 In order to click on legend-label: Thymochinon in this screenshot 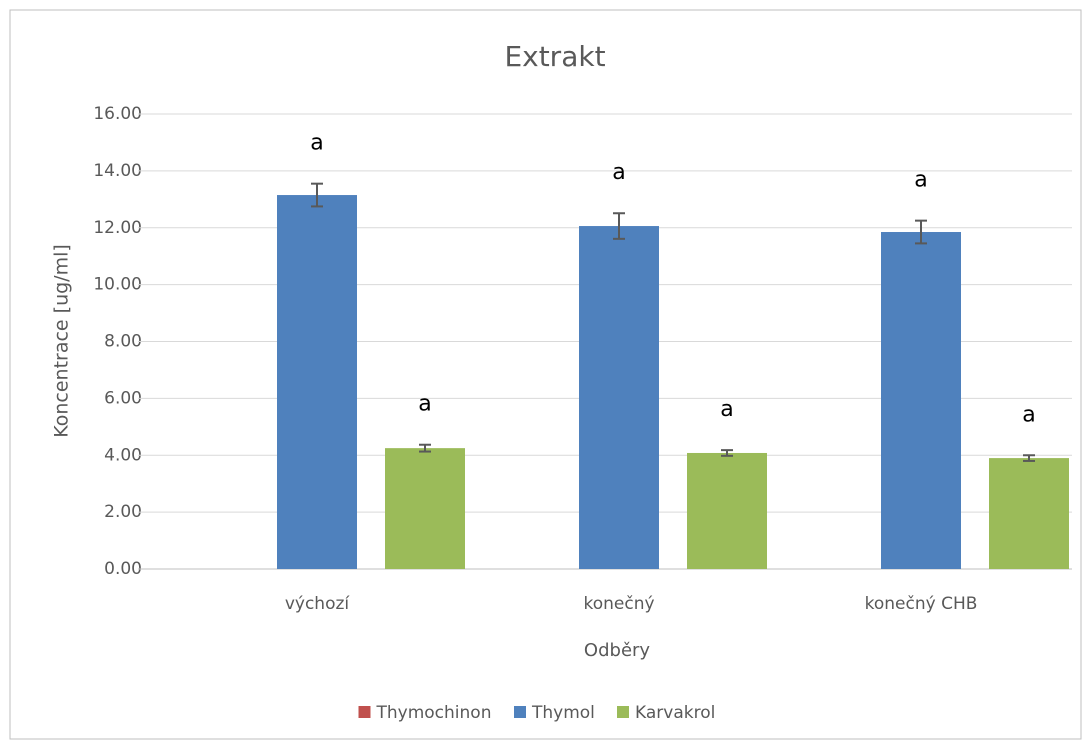, I will do `click(434, 713)`.